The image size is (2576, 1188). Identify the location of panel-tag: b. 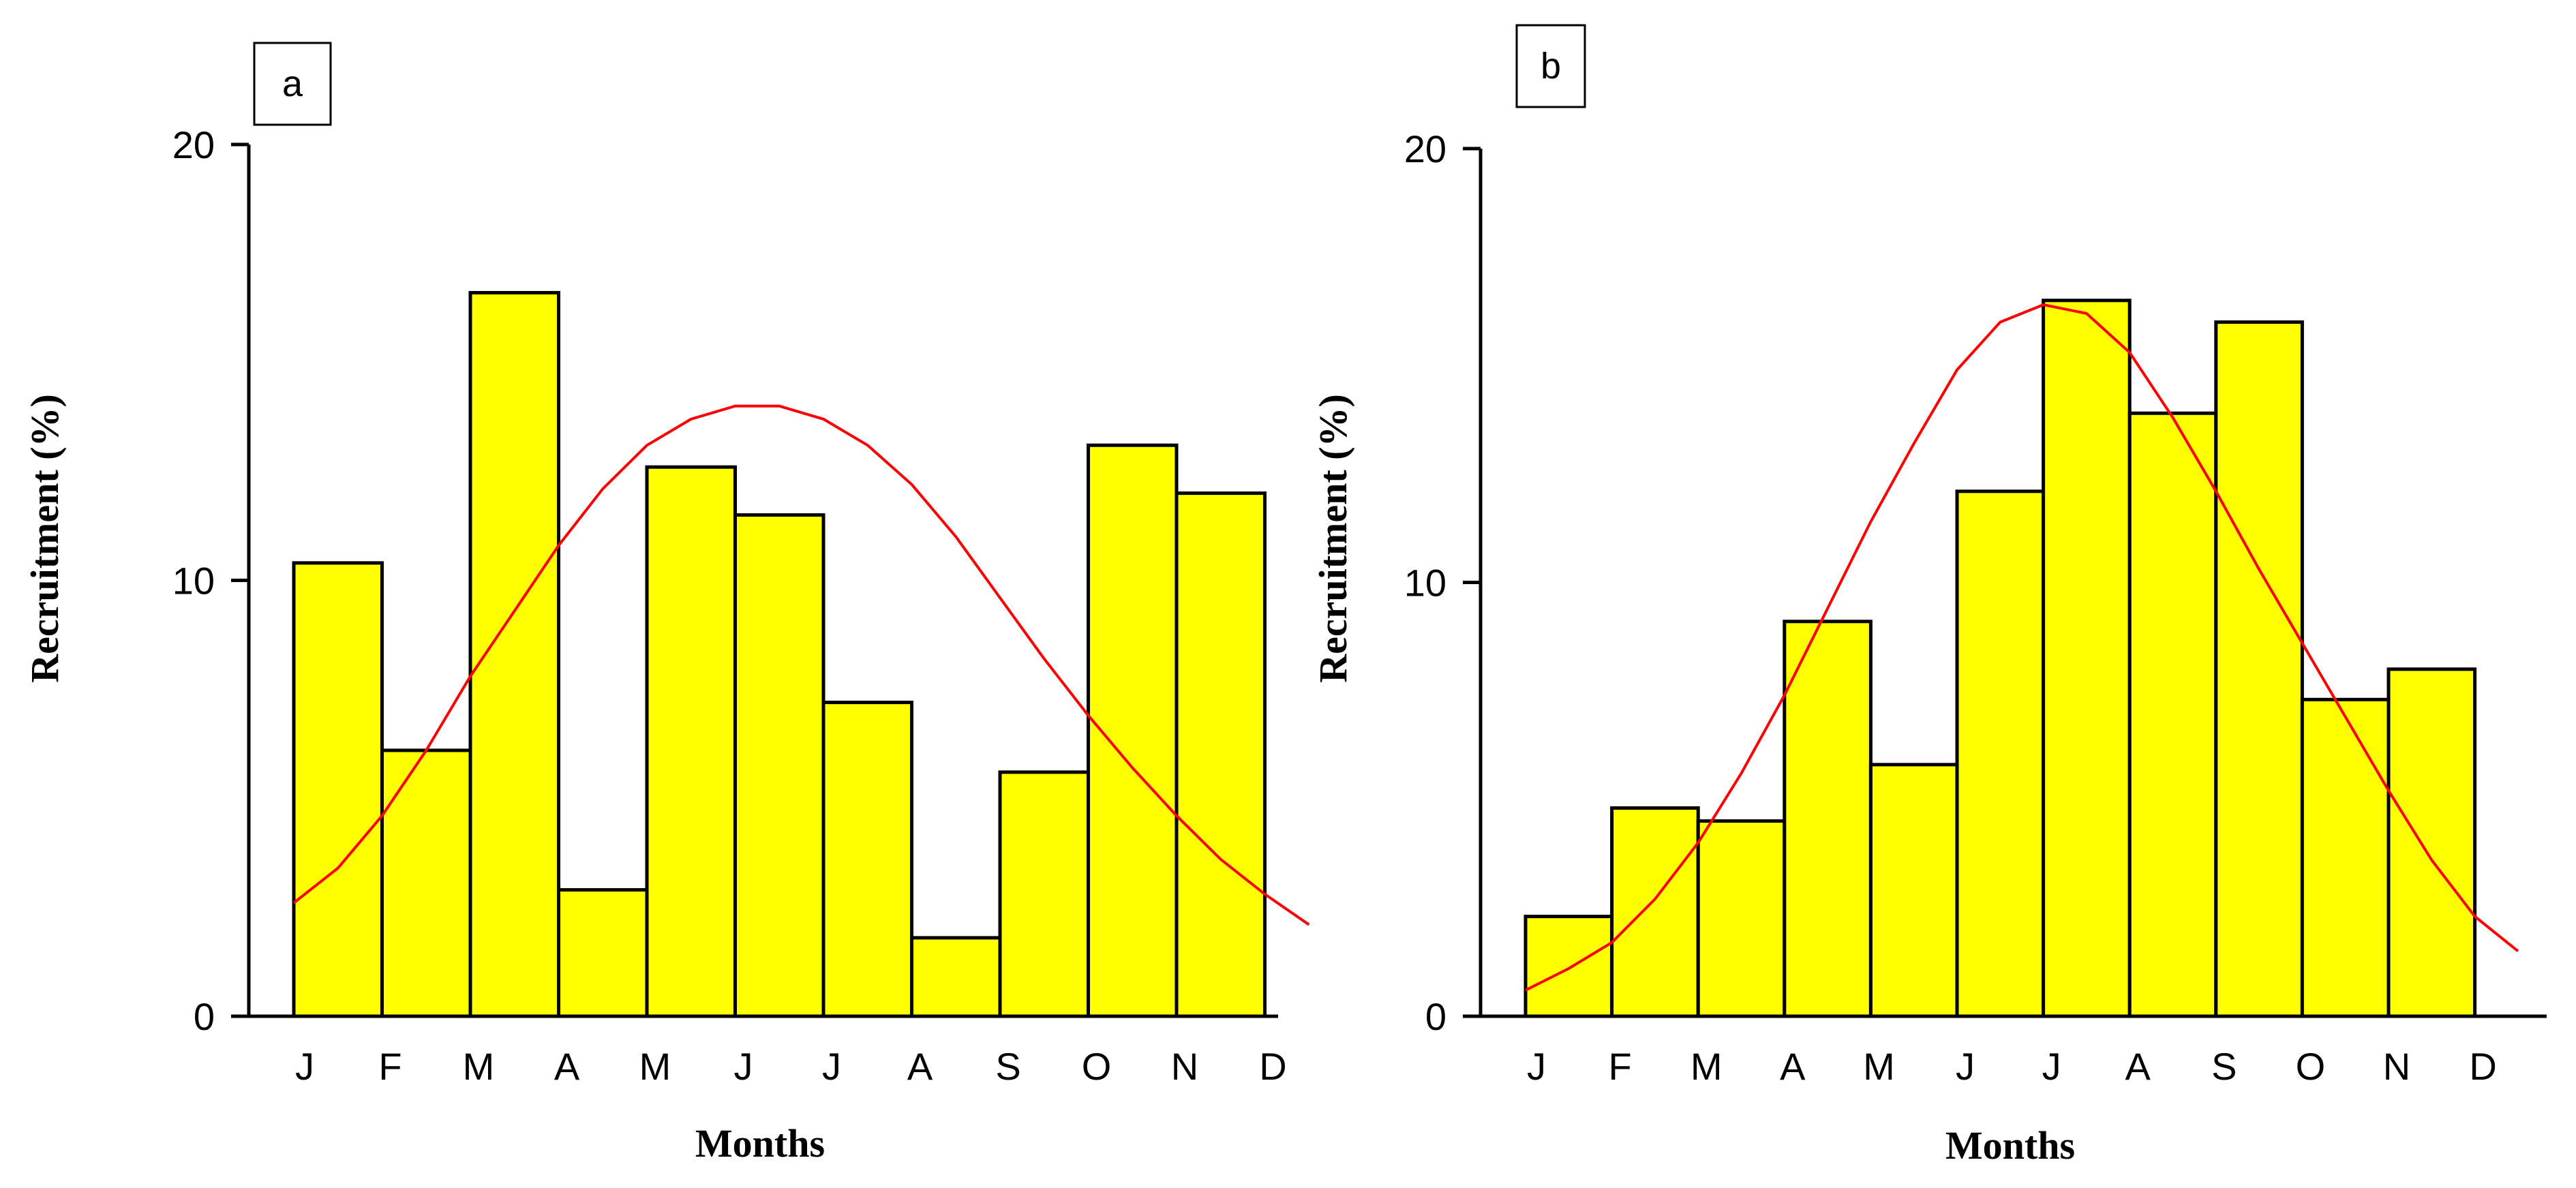
(1551, 66).